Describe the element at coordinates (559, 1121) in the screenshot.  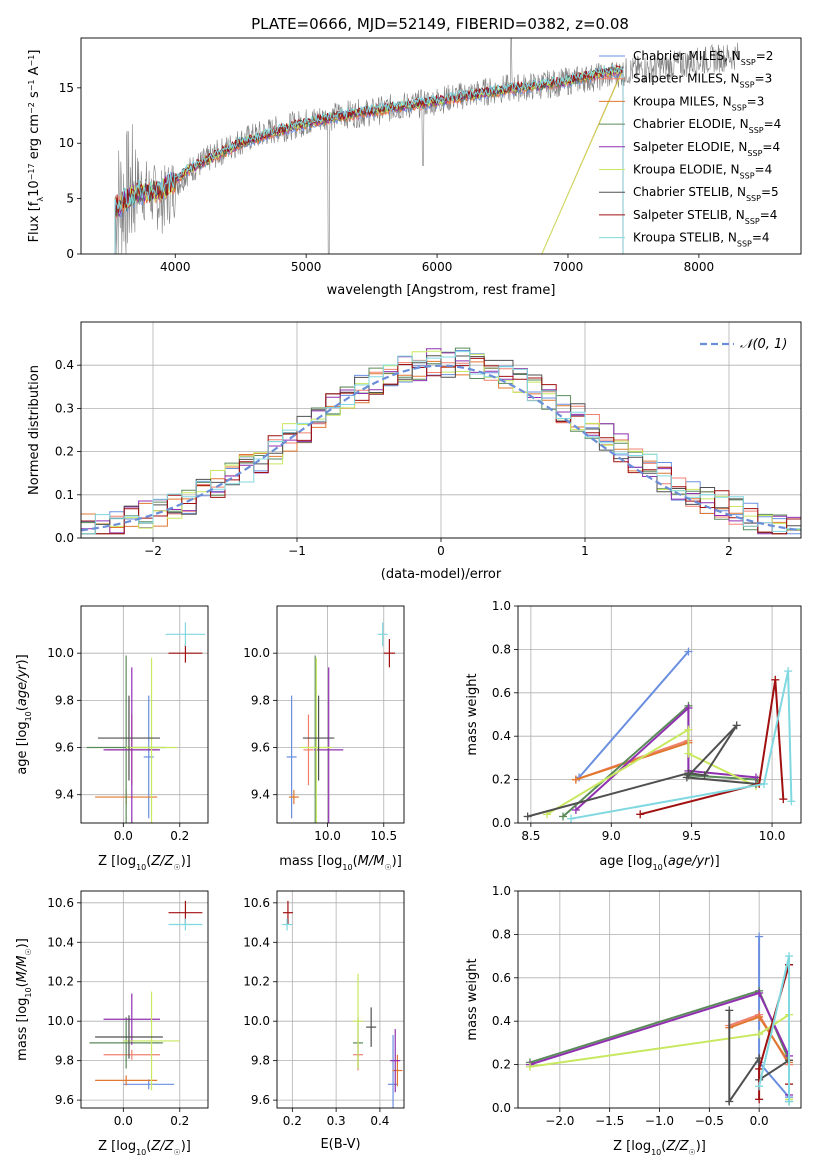
I see `x-tick-label: −2.0` at that location.